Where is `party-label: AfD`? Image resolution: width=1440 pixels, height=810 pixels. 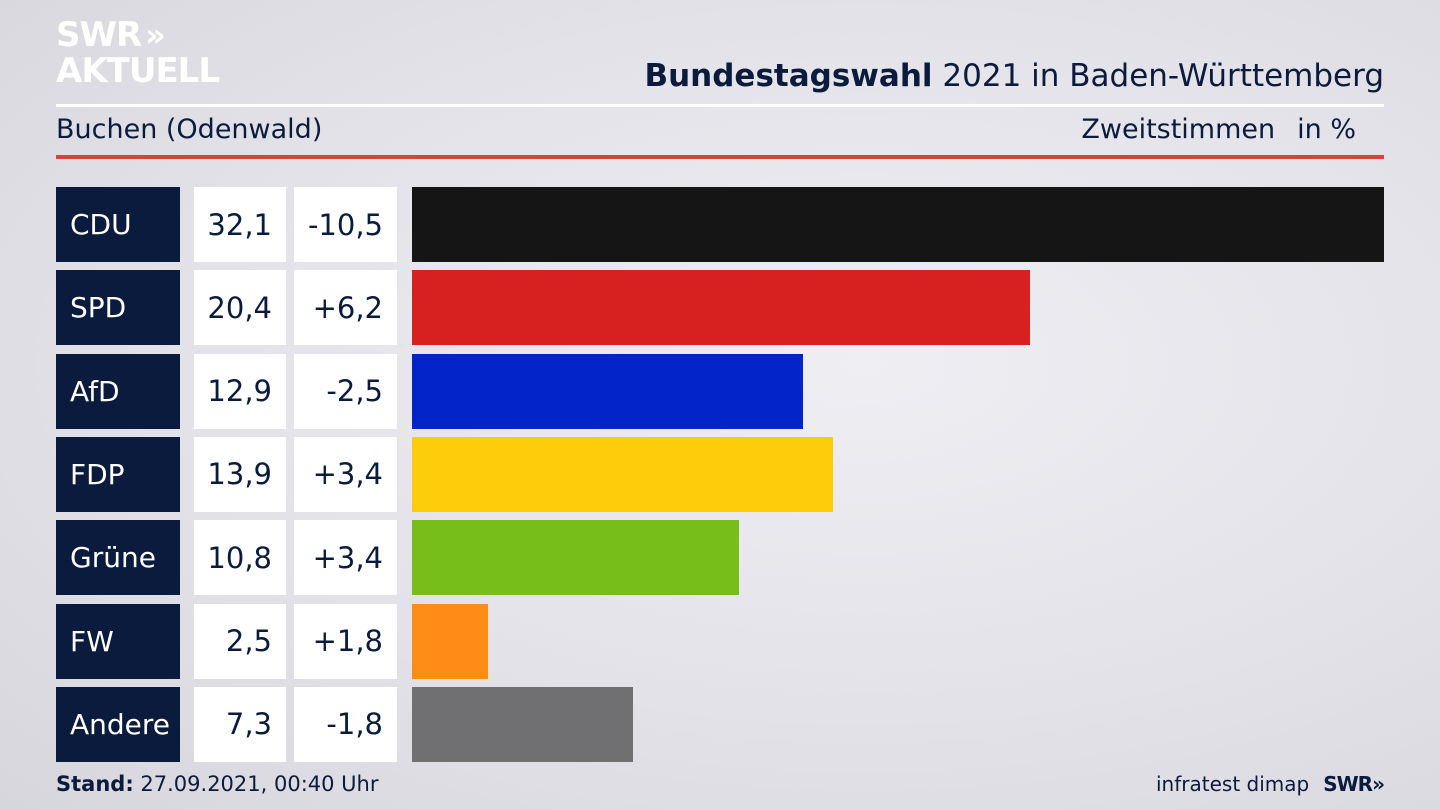 party-label: AfD is located at coordinates (118, 391).